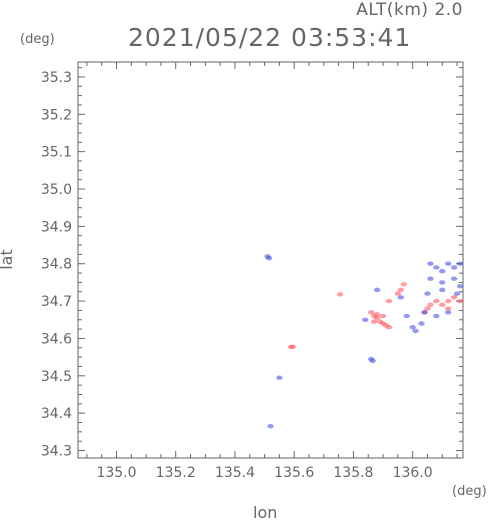 The height and width of the screenshot is (522, 491). I want to click on y-tick-label: 35.0, so click(56, 190).